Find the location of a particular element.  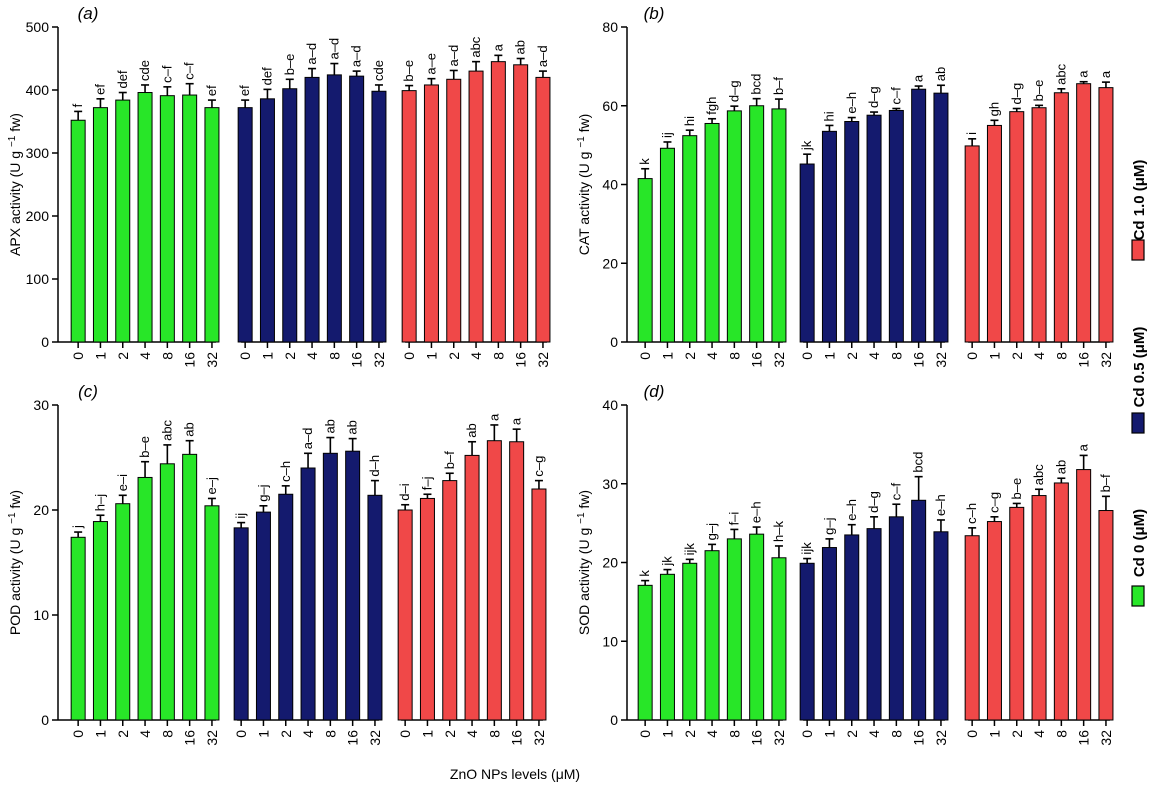

panel-label: (a) is located at coordinates (88, 13).